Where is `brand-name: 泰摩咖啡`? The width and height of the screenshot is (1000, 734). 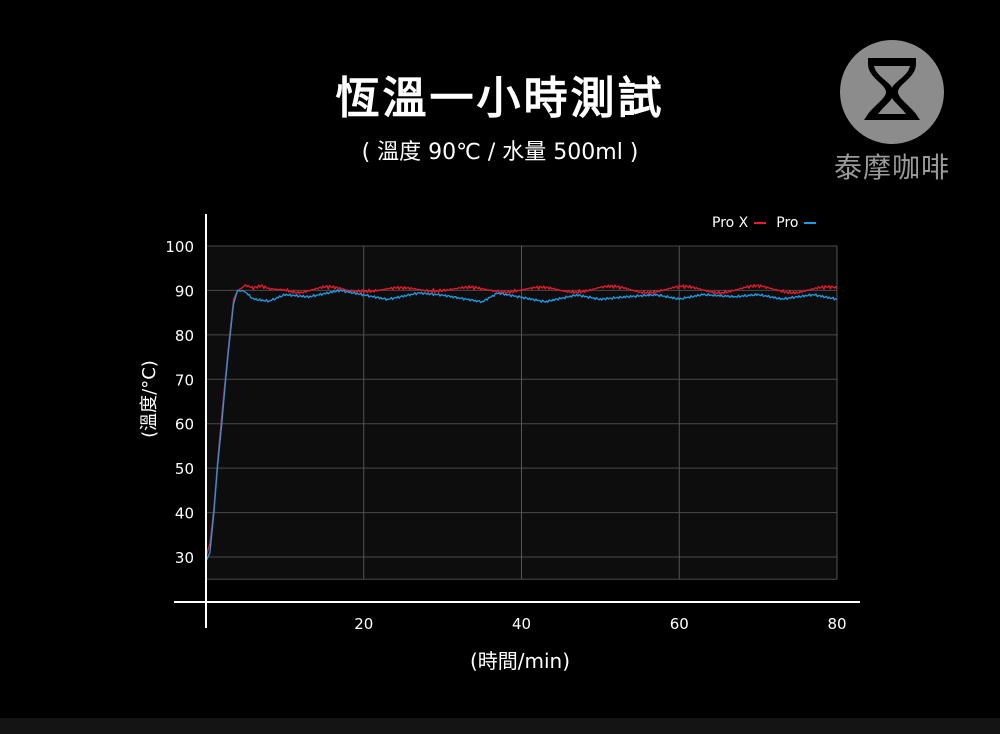 brand-name: 泰摩咖啡 is located at coordinates (891, 167).